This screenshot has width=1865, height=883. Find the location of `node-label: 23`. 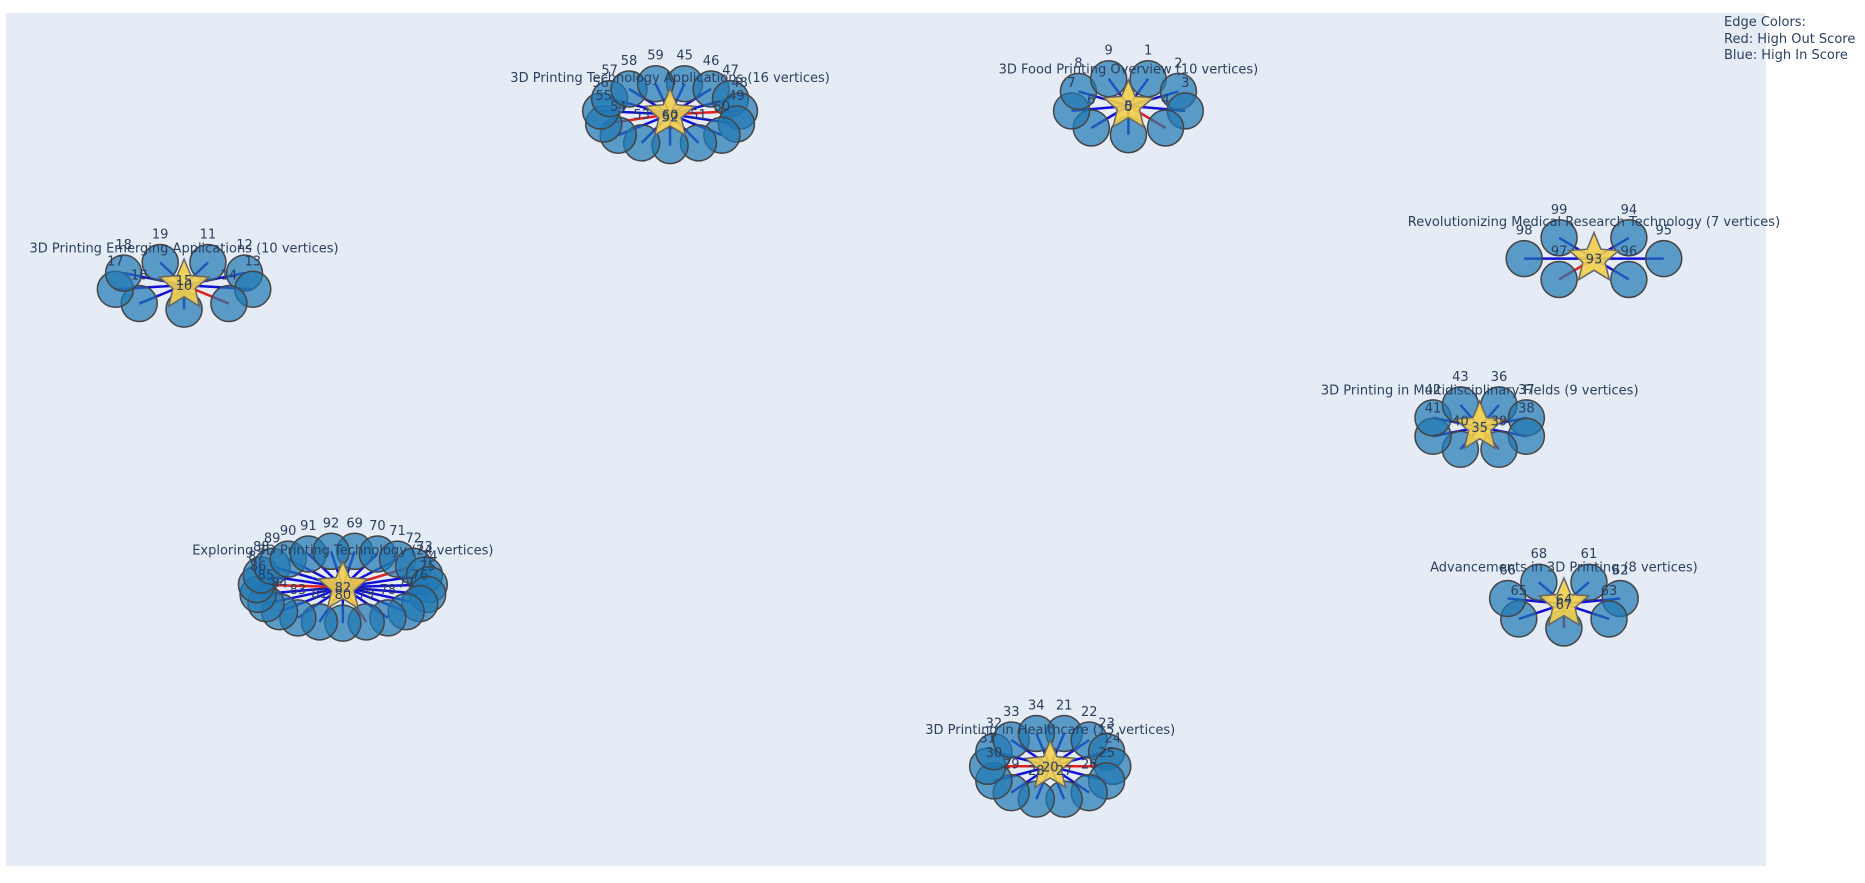

node-label: 23 is located at coordinates (1106, 724).